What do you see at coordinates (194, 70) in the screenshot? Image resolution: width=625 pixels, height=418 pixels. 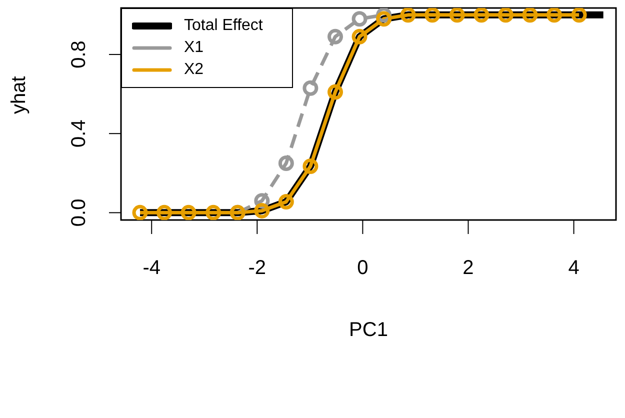 I see `legend-label: X2` at bounding box center [194, 70].